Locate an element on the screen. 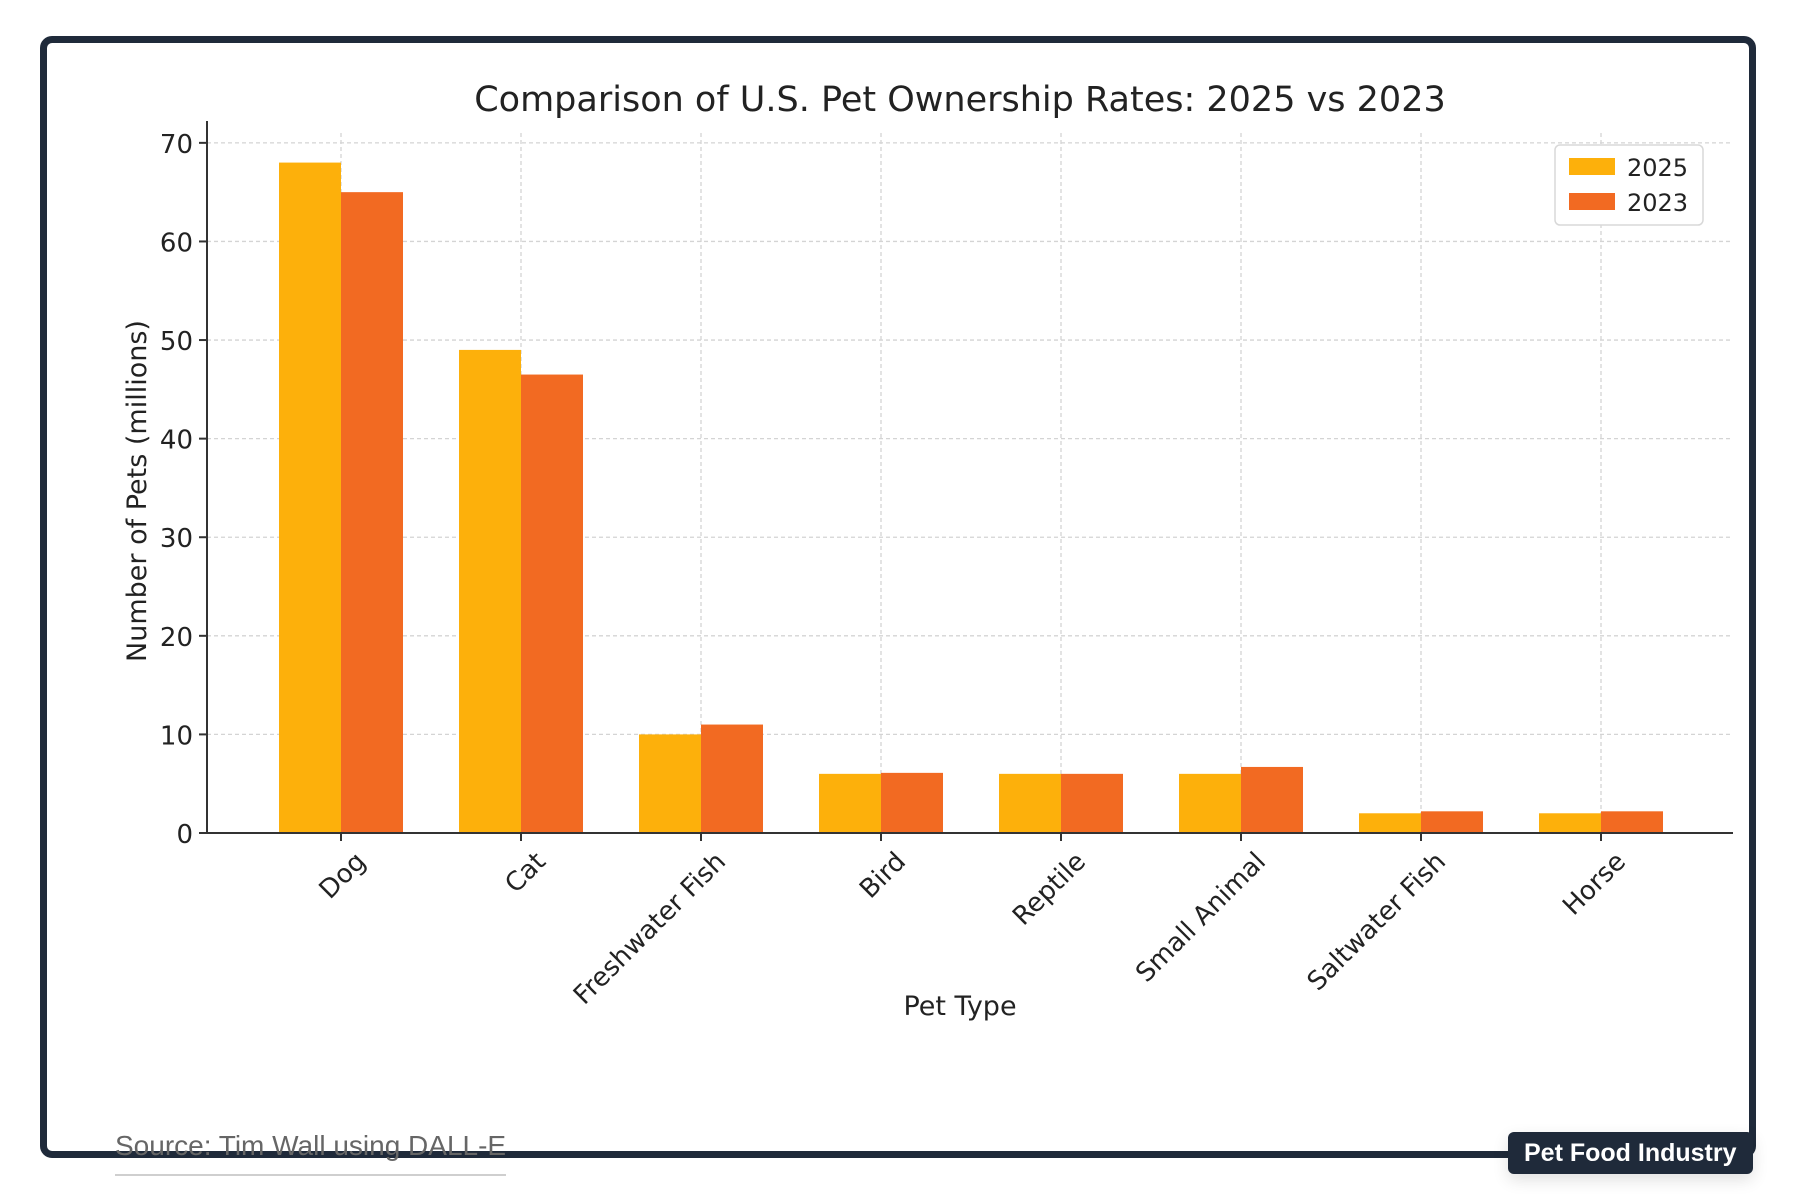 The height and width of the screenshot is (1195, 1796). bar-2023-horse is located at coordinates (1632, 822).